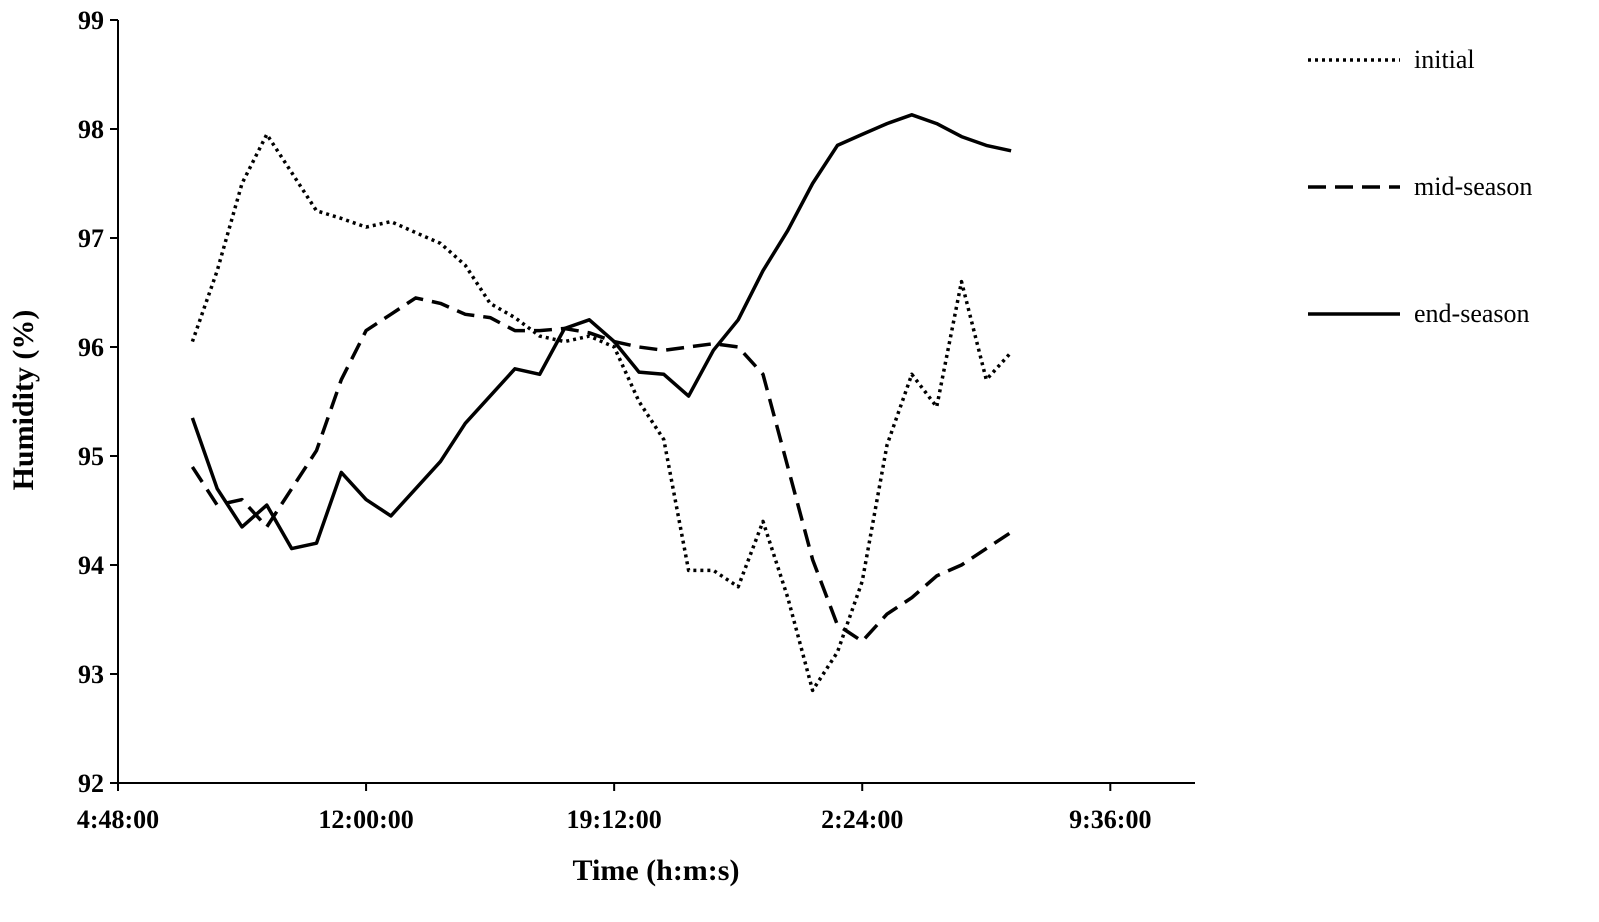 The image size is (1599, 922). Describe the element at coordinates (1473, 186) in the screenshot. I see `legend-label: mid-season` at that location.